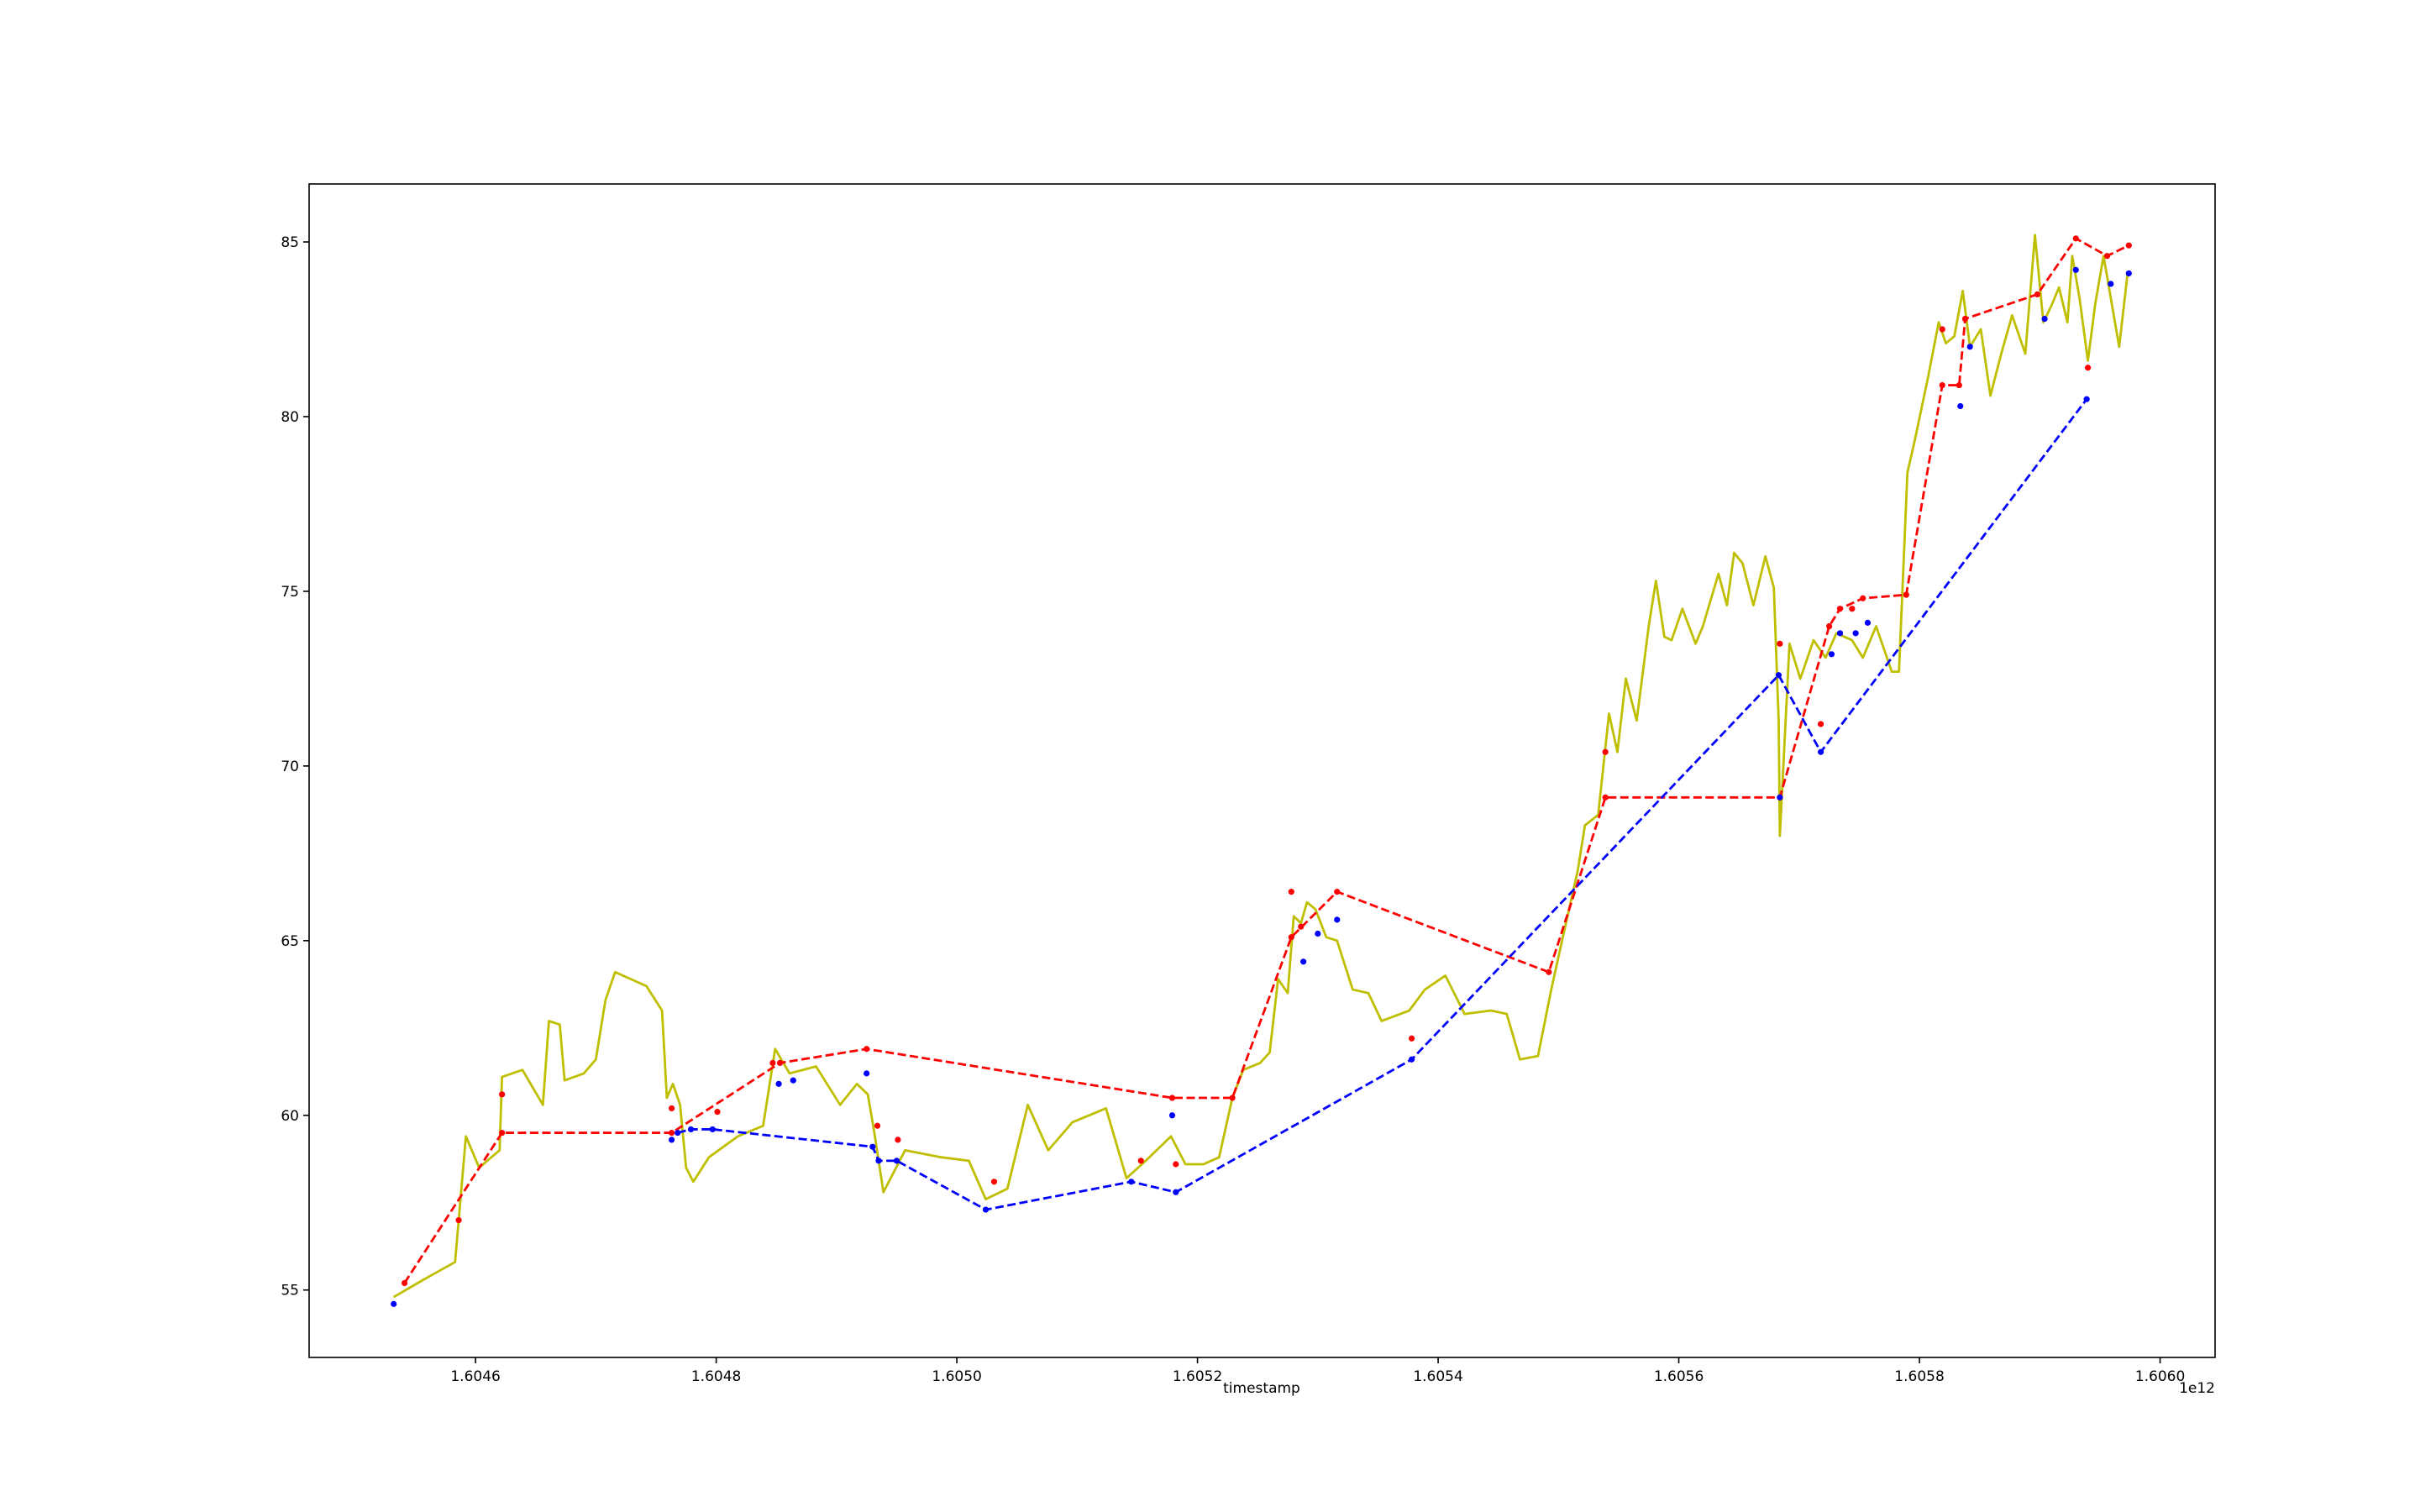 This screenshot has height=1512, width=2436. I want to click on x-tick-label: 1.6052, so click(1197, 1376).